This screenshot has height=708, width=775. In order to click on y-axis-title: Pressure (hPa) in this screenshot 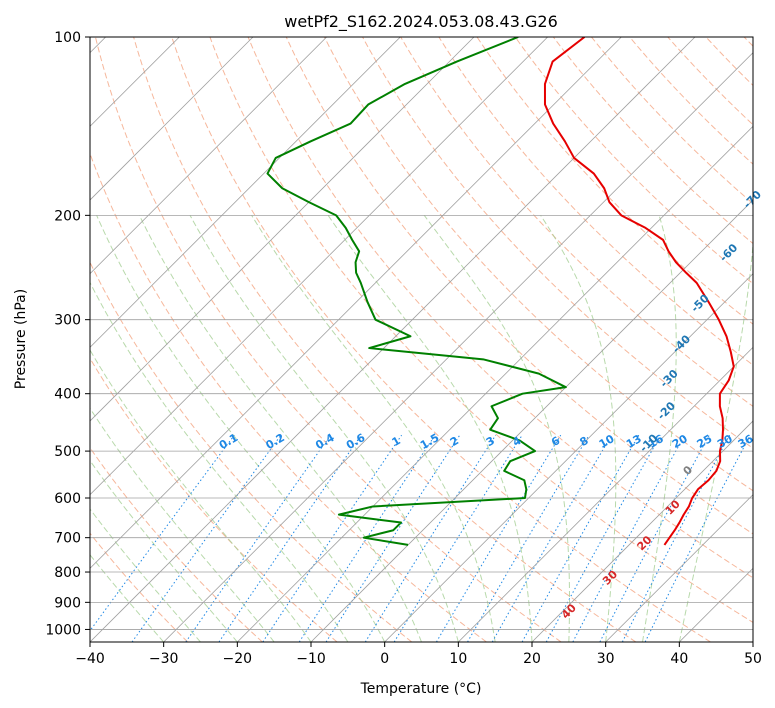, I will do `click(21, 339)`.